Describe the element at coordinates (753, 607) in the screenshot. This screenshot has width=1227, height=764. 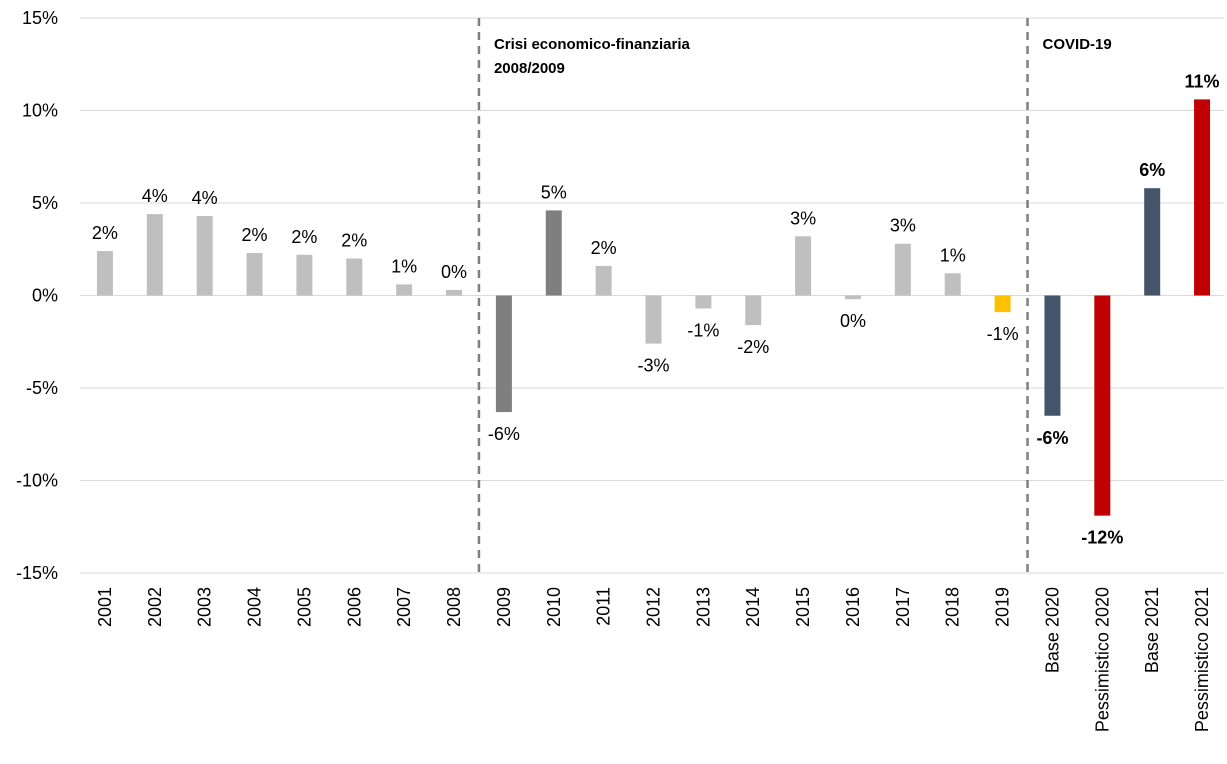
I see `x-tick-label: 2014` at that location.